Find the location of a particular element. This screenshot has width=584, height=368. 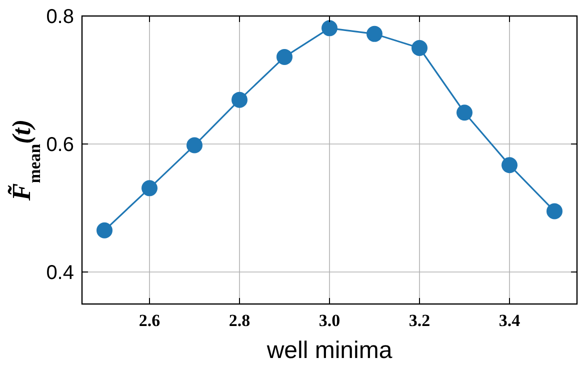

y-tick-label: 0.8 is located at coordinates (60, 17).